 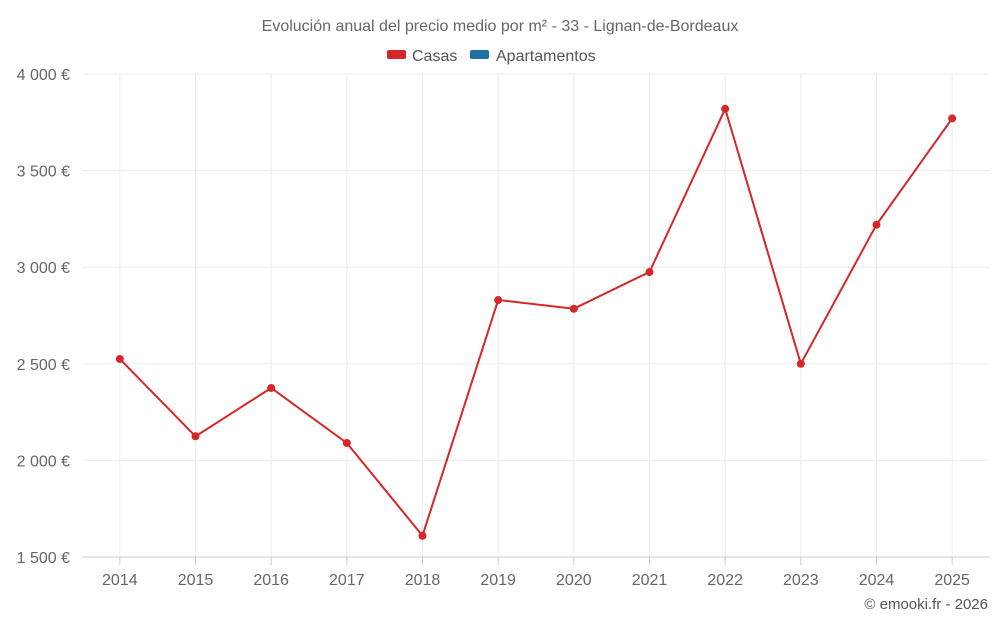 I want to click on credit-text: © emooki.fr - 2026, so click(x=926, y=604).